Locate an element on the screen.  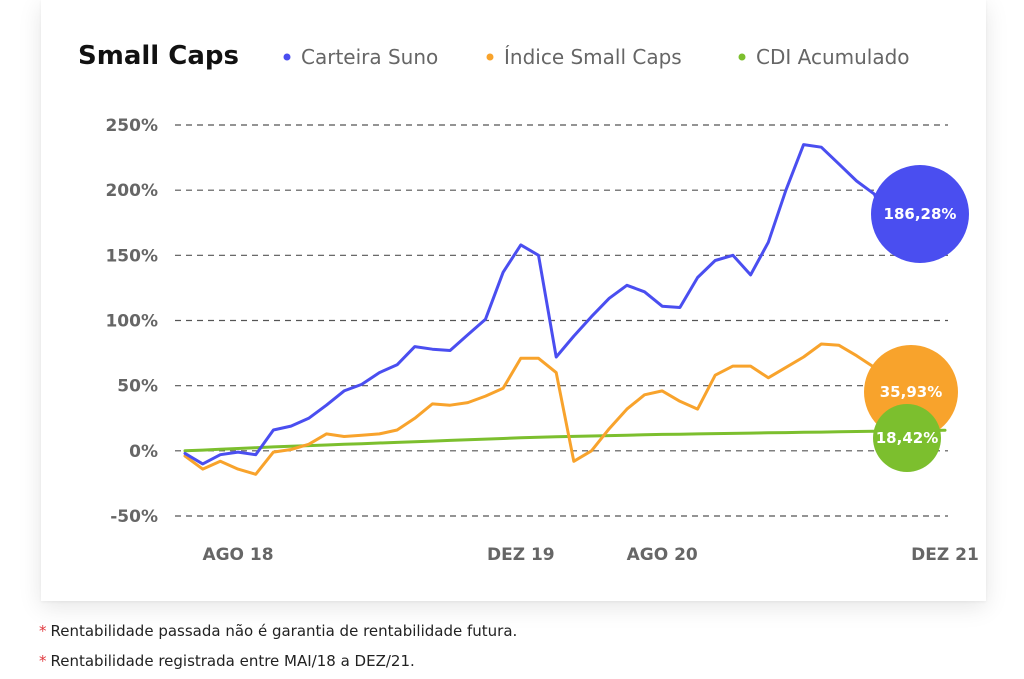
end-value-label: 186,28% is located at coordinates (920, 214).